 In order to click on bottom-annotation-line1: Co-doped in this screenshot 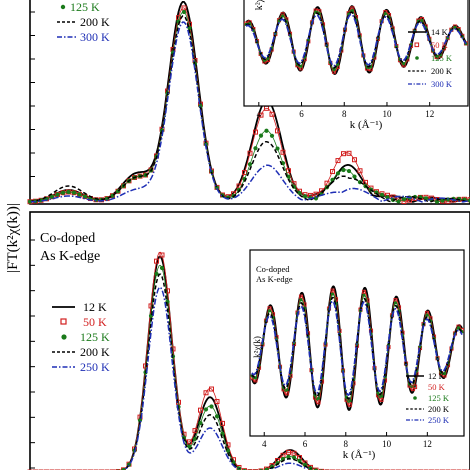, I will do `click(67, 238)`.